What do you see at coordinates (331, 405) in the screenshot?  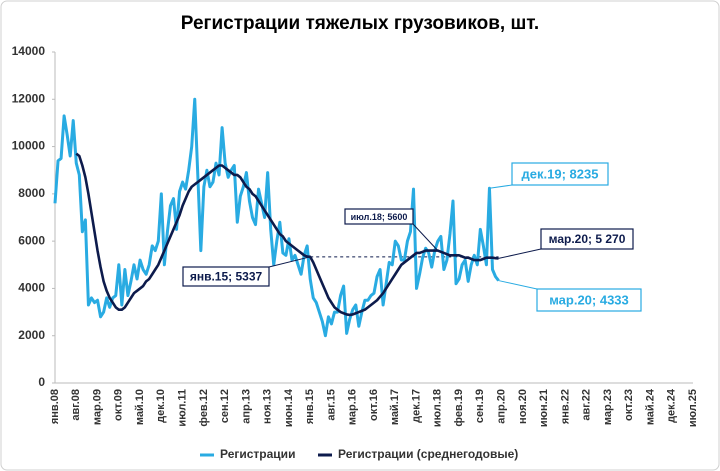 I see `x-tick-label: авг.15` at bounding box center [331, 405].